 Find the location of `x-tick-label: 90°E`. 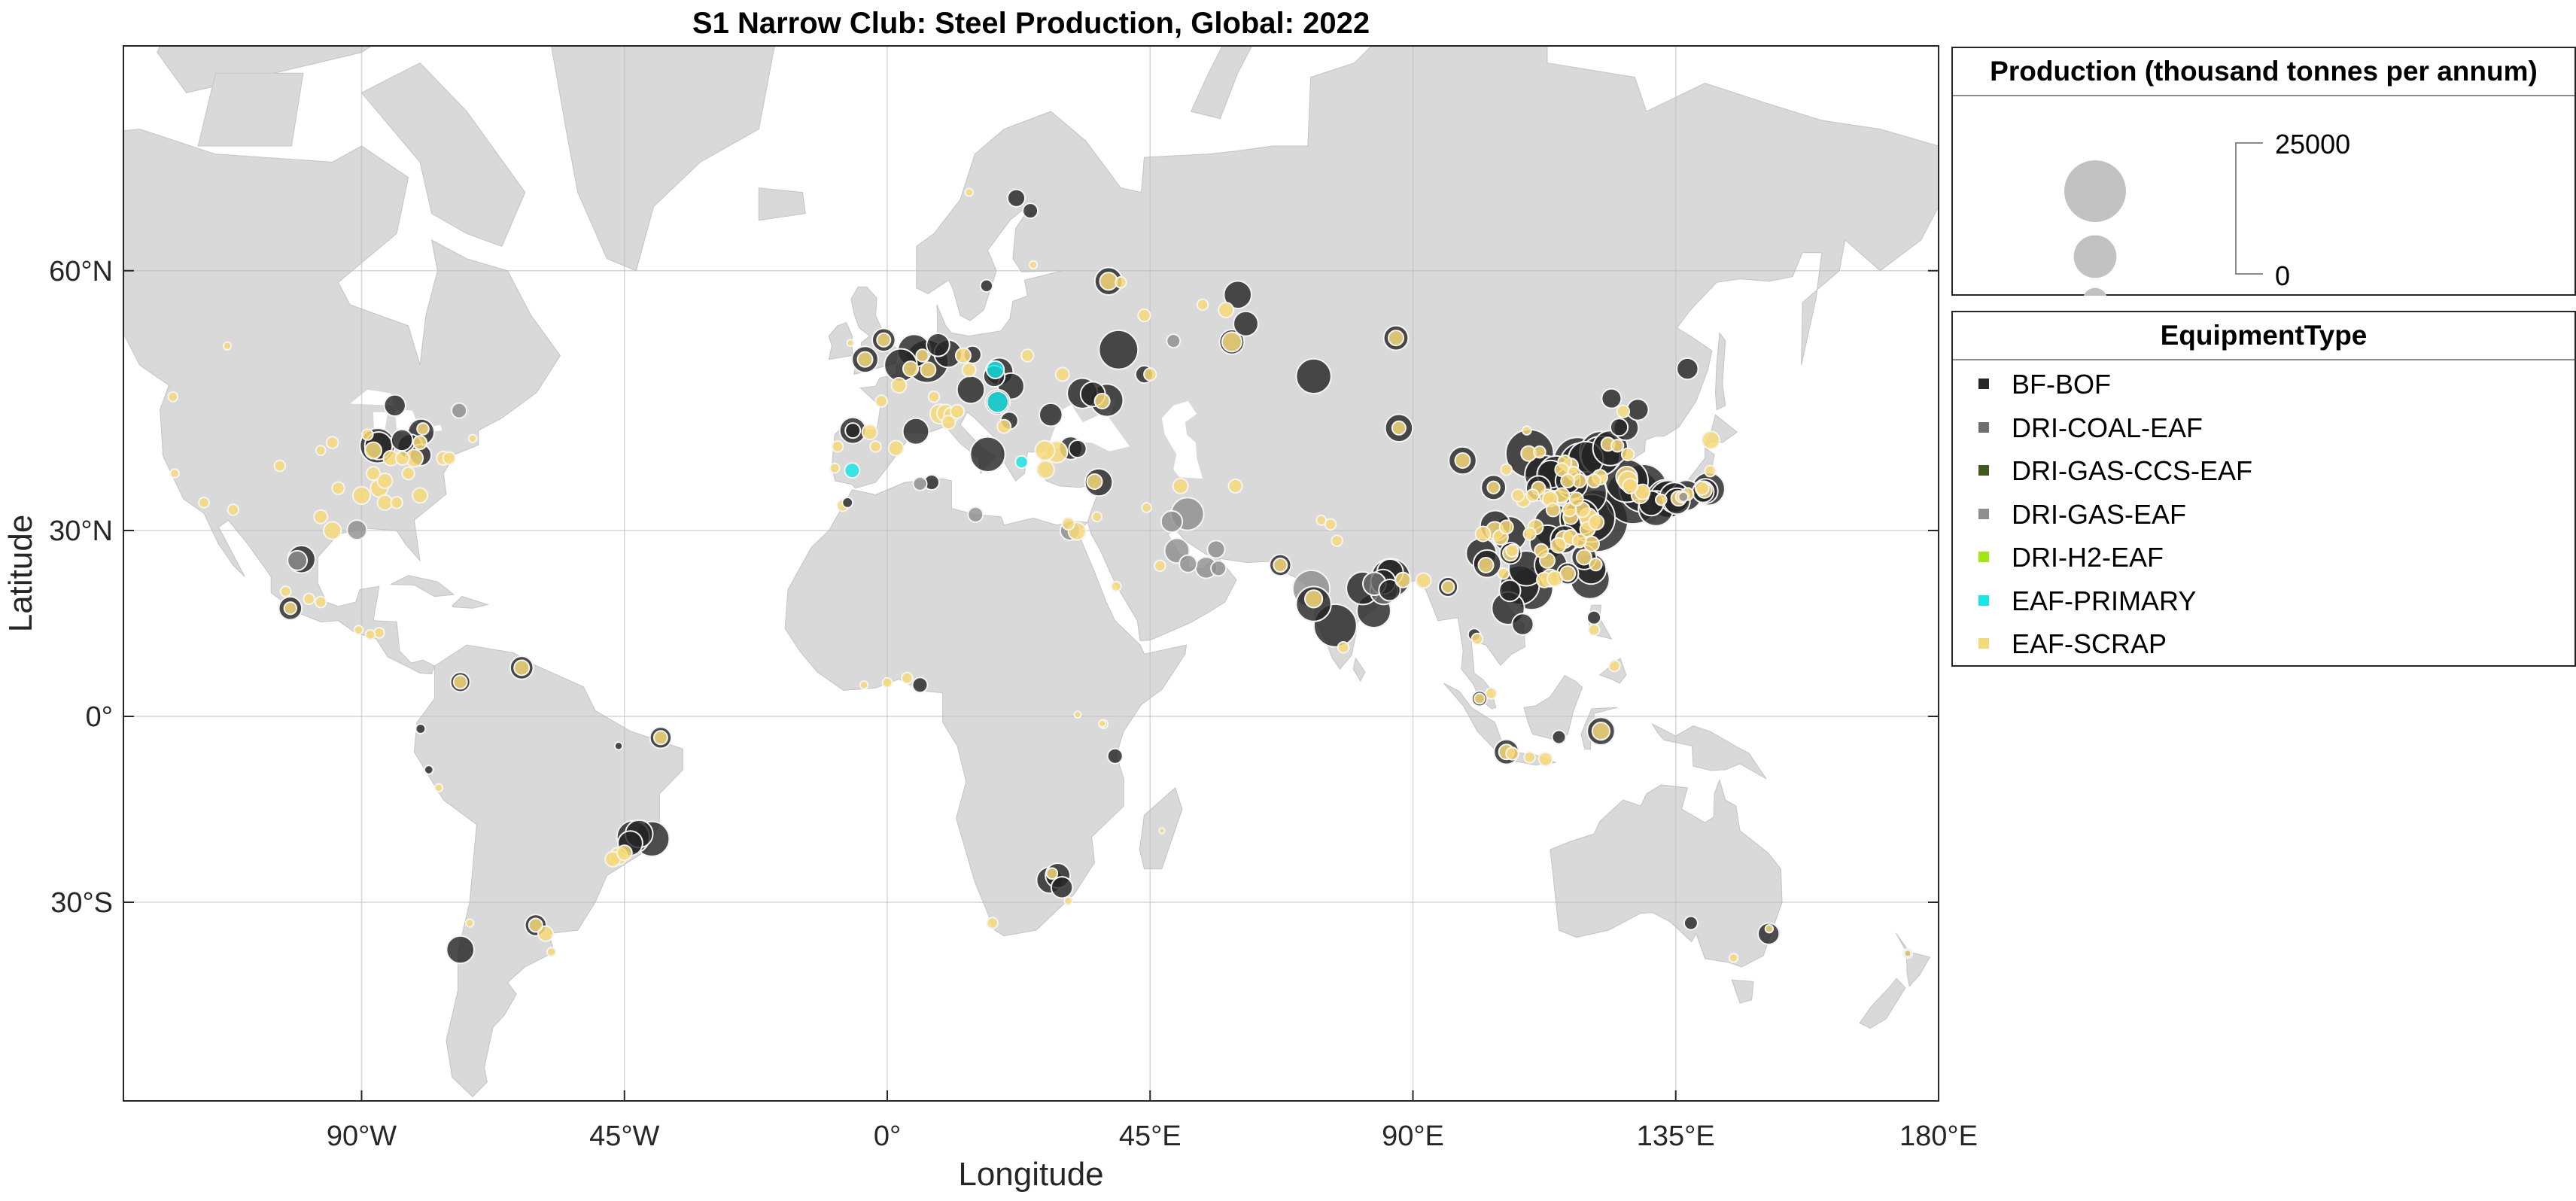

x-tick-label: 90°E is located at coordinates (1413, 1136).